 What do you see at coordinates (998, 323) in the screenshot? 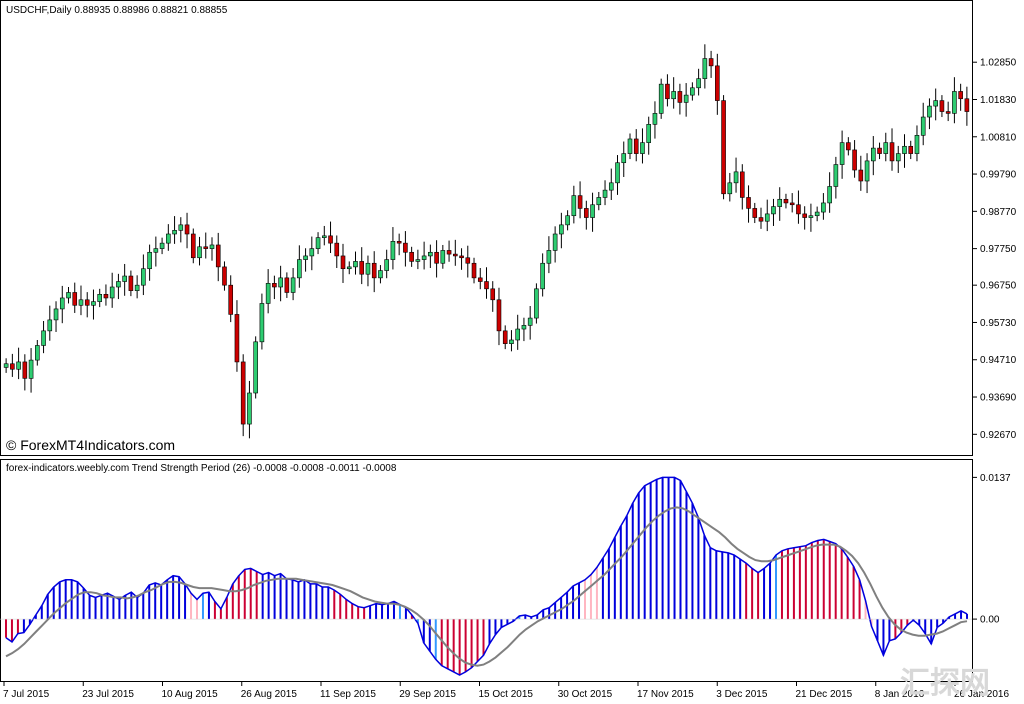
I see `price-tick-label: 0.95730` at bounding box center [998, 323].